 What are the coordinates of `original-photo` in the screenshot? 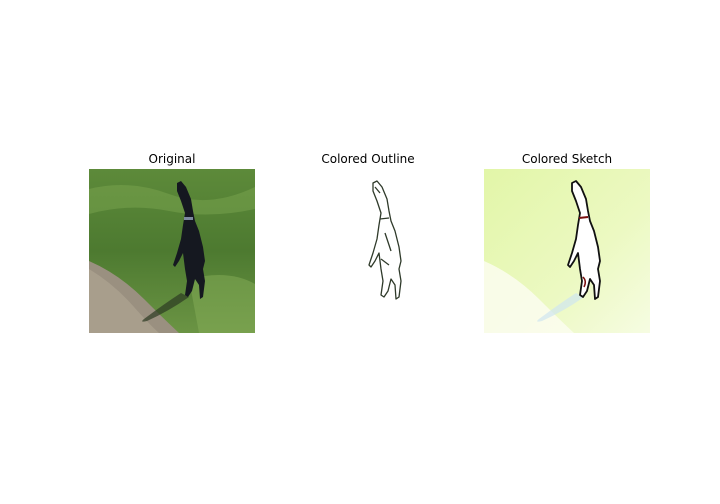 It's located at (172, 251).